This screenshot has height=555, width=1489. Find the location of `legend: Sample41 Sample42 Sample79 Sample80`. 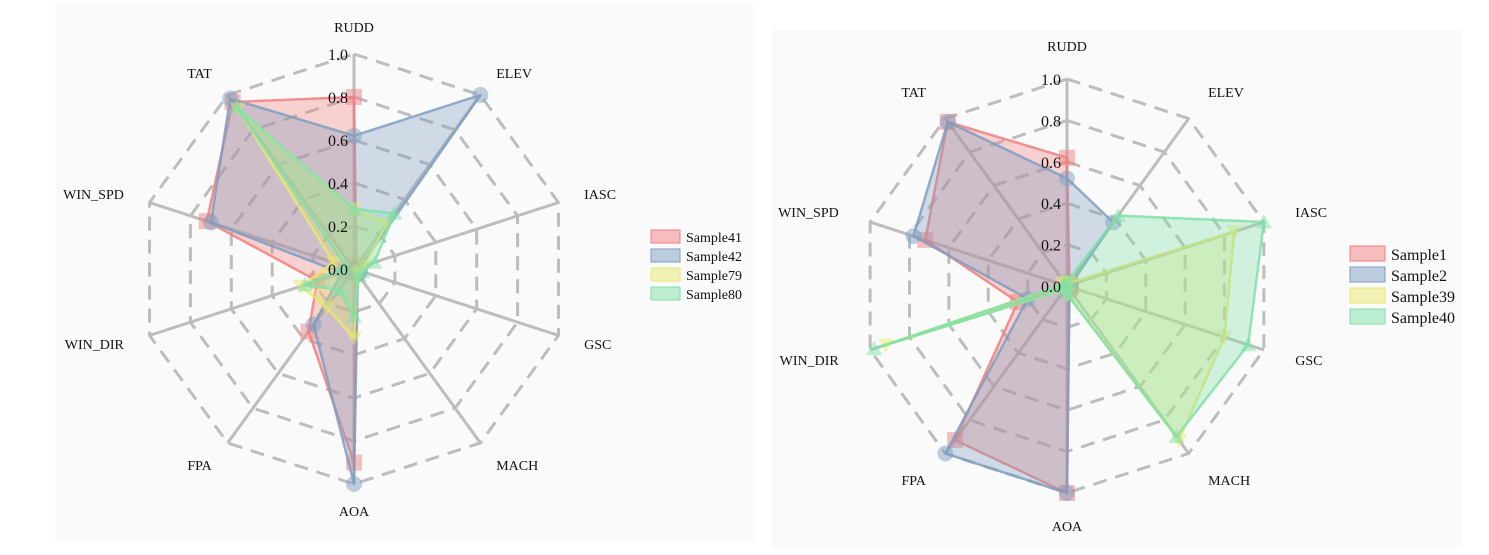

legend: Sample41 Sample42 Sample79 Sample80 is located at coordinates (696, 266).